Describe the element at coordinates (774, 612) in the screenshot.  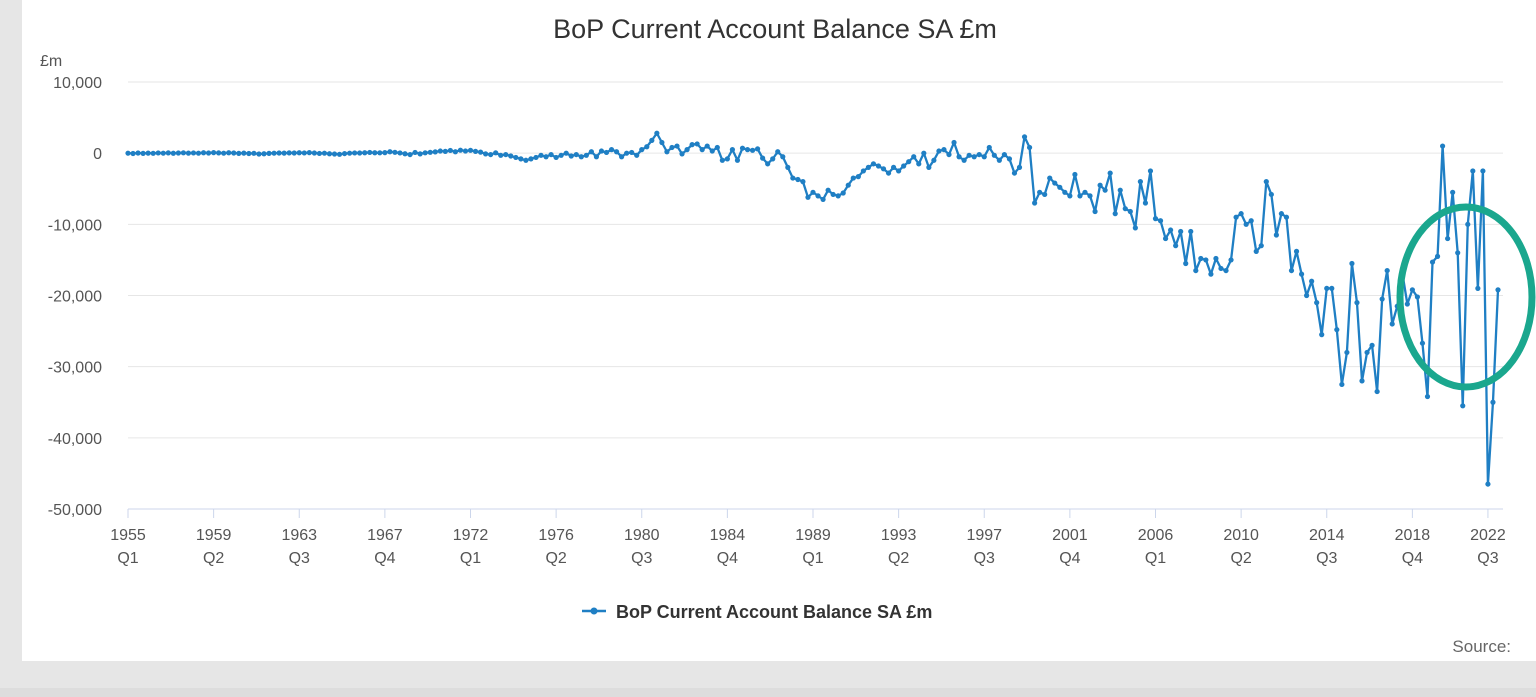
I see `legend-label: BoP Current Account Balance SA £m` at that location.